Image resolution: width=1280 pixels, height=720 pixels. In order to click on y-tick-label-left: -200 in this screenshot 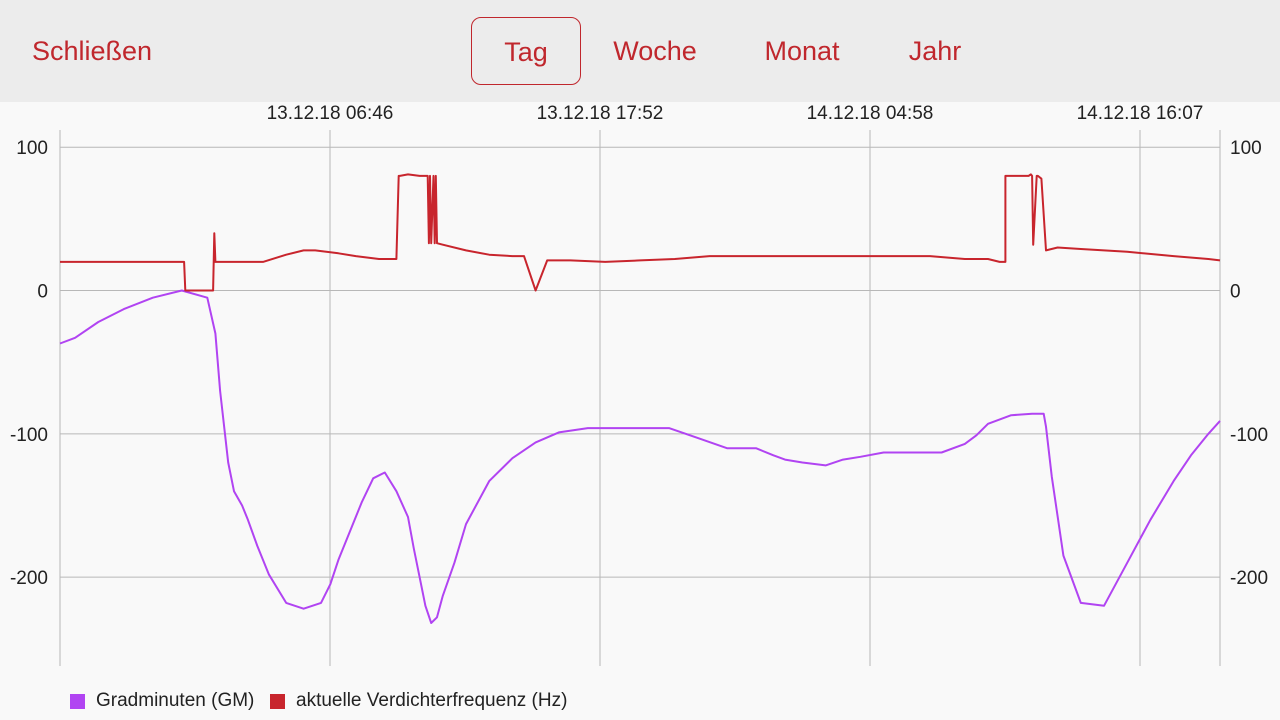, I will do `click(29, 578)`.